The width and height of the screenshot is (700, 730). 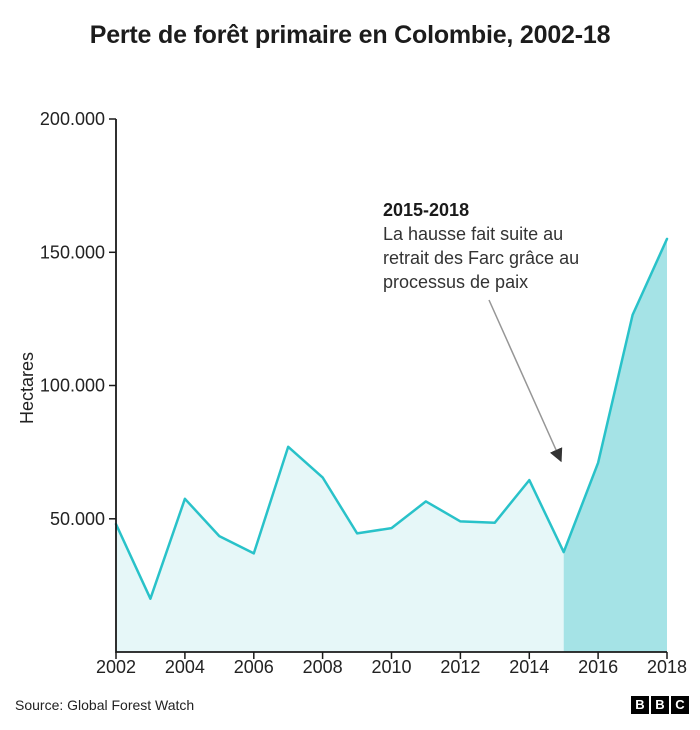 I want to click on area-fill-highlight, so click(x=615, y=445).